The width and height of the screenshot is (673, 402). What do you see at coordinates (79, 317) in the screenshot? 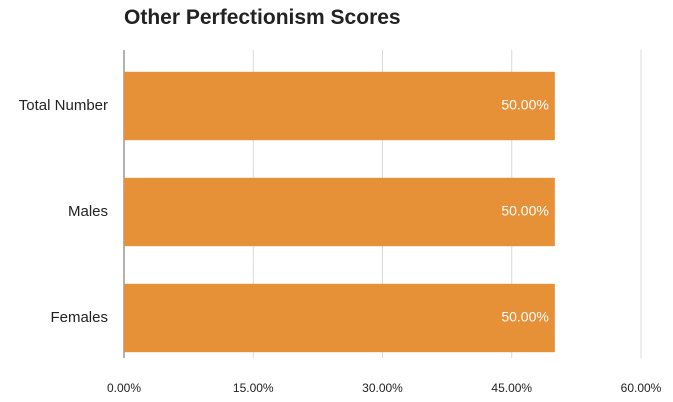
I see `y-tick-label: Females` at bounding box center [79, 317].